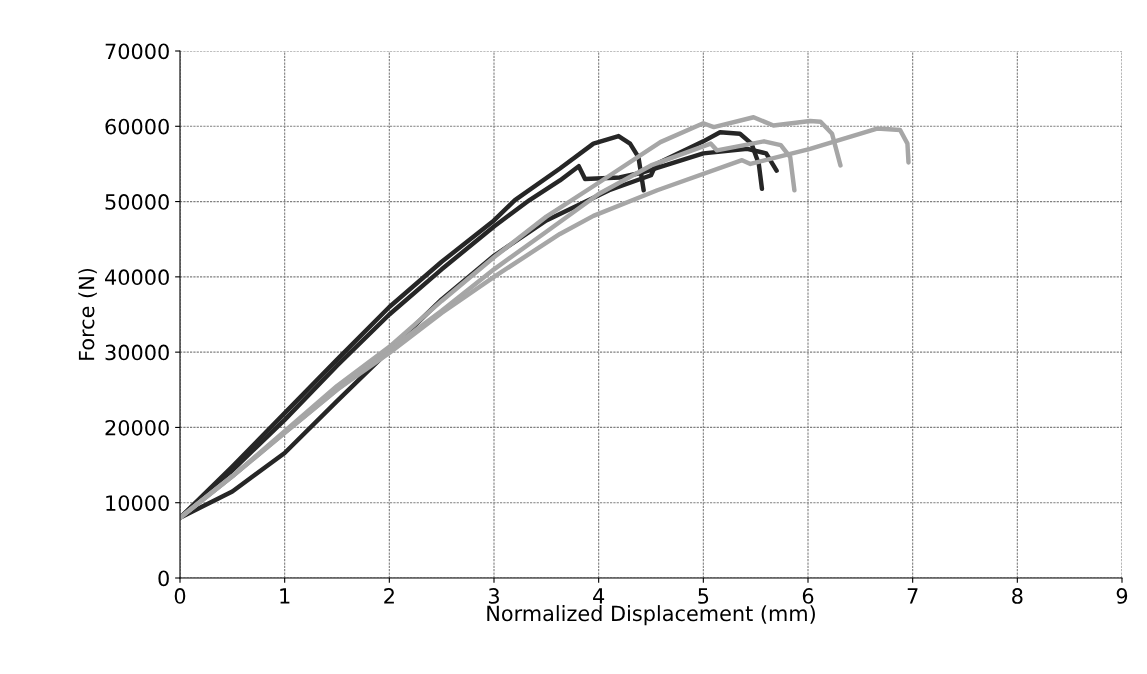 This screenshot has width=1147, height=674. What do you see at coordinates (137, 126) in the screenshot?
I see `y-tick-label: 60000` at bounding box center [137, 126].